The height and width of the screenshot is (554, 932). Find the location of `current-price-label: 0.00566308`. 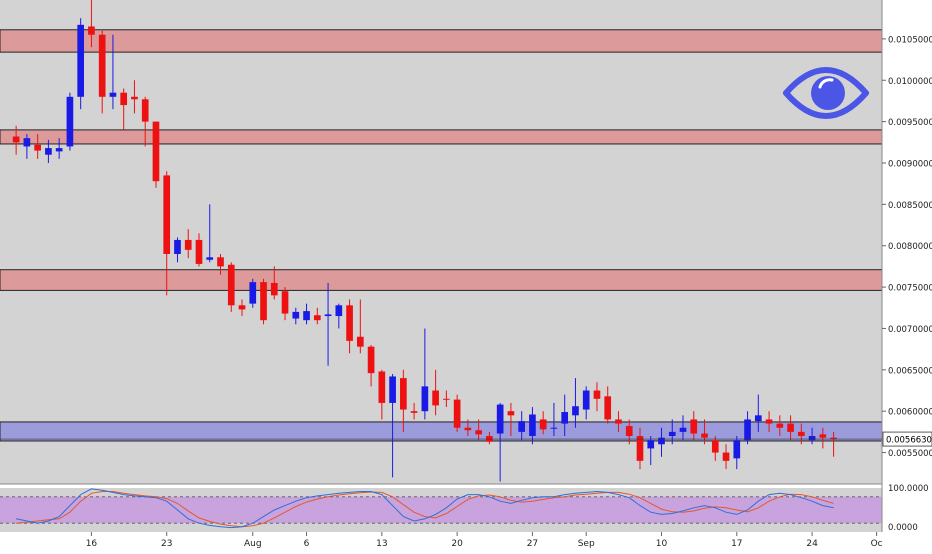

current-price-label: 0.00566308 is located at coordinates (909, 441).